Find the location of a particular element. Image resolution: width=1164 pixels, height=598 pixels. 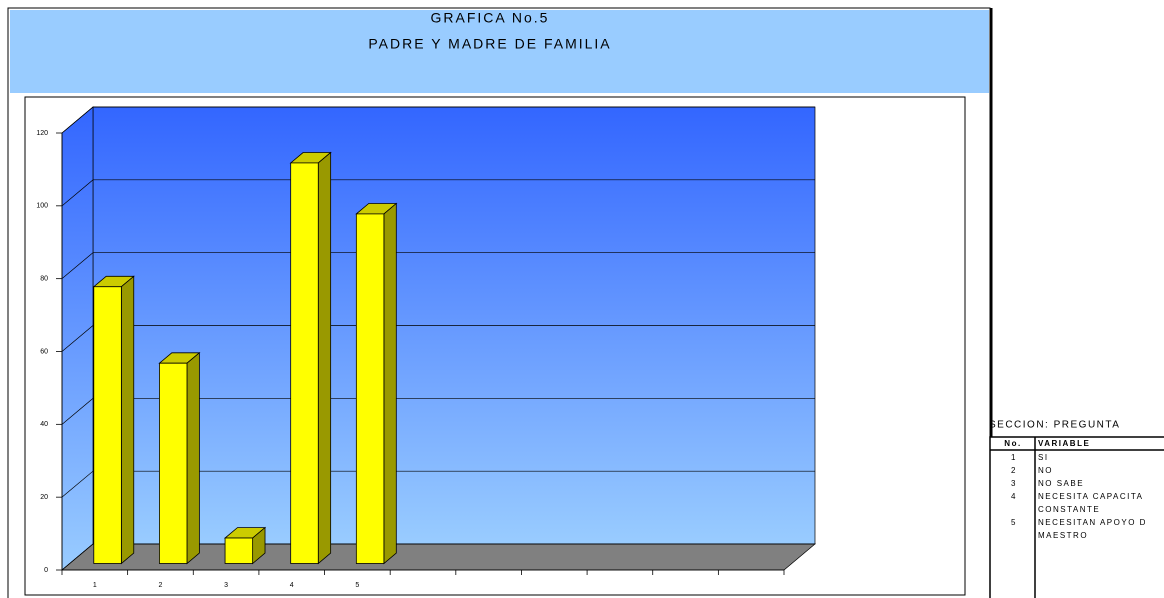

table-header: No. is located at coordinates (1012, 443).